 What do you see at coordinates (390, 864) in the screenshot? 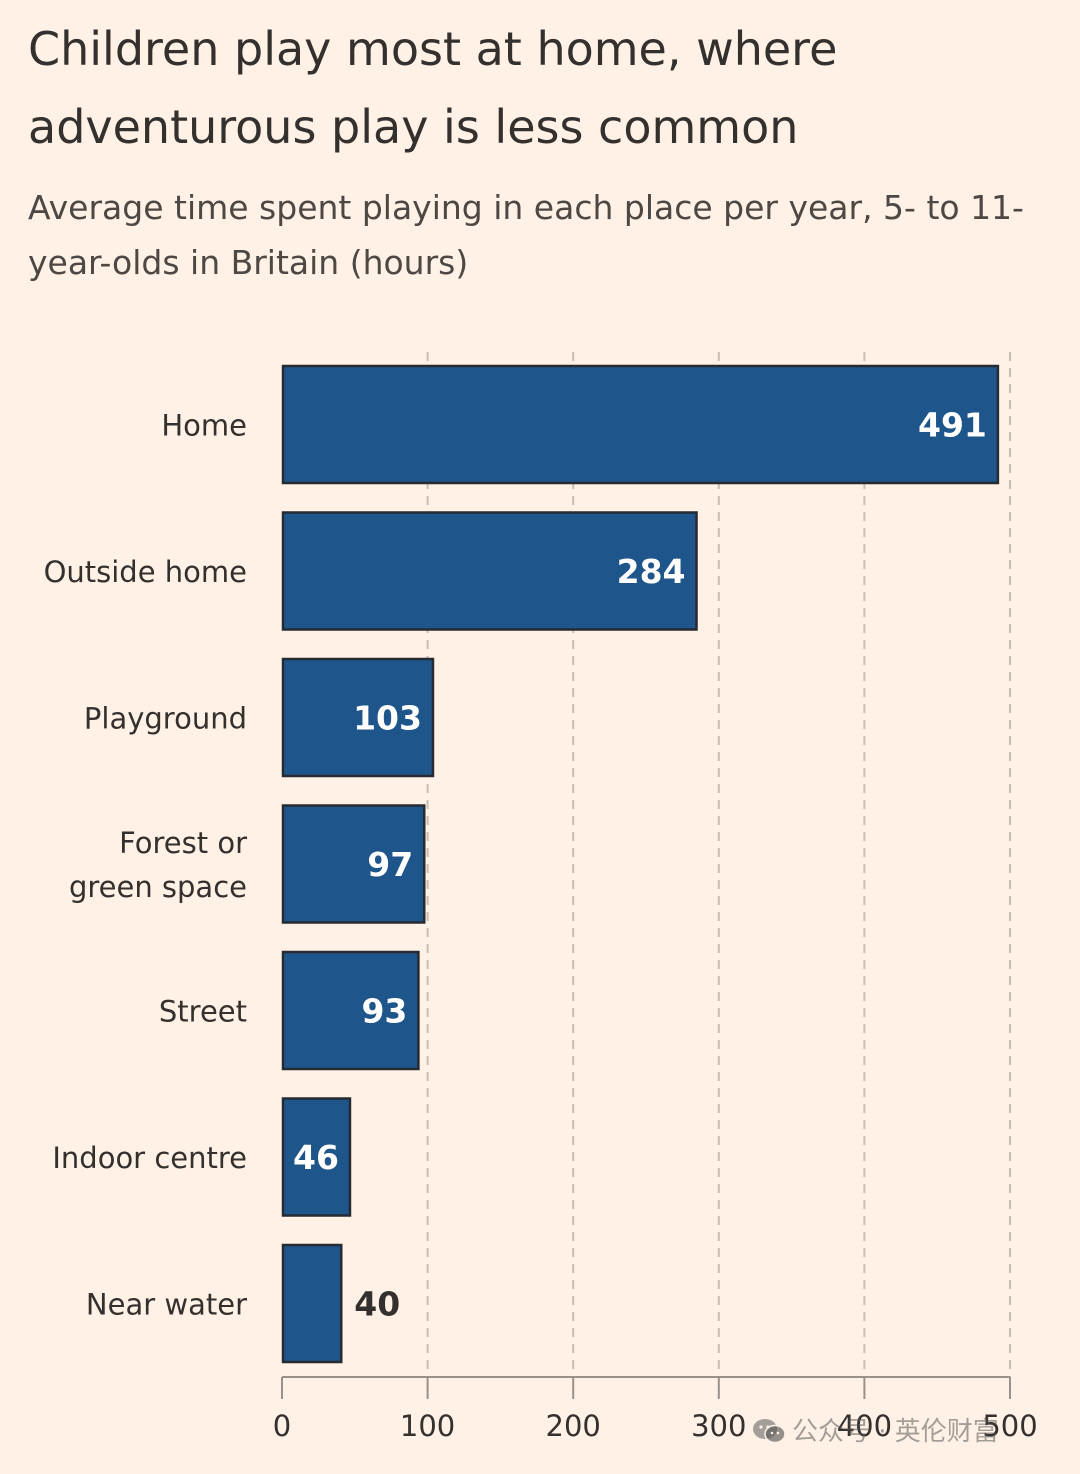
I see `bar-value-label: 97` at bounding box center [390, 864].